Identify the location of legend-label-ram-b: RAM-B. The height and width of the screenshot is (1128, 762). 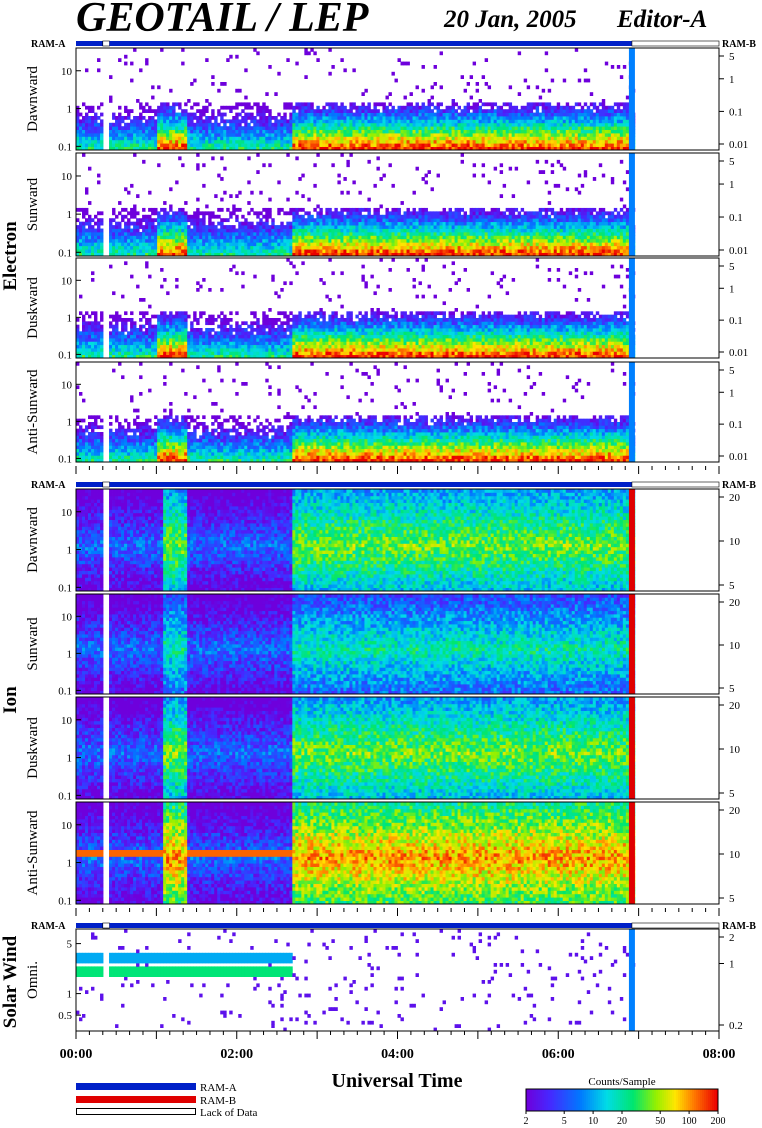
(218, 1101).